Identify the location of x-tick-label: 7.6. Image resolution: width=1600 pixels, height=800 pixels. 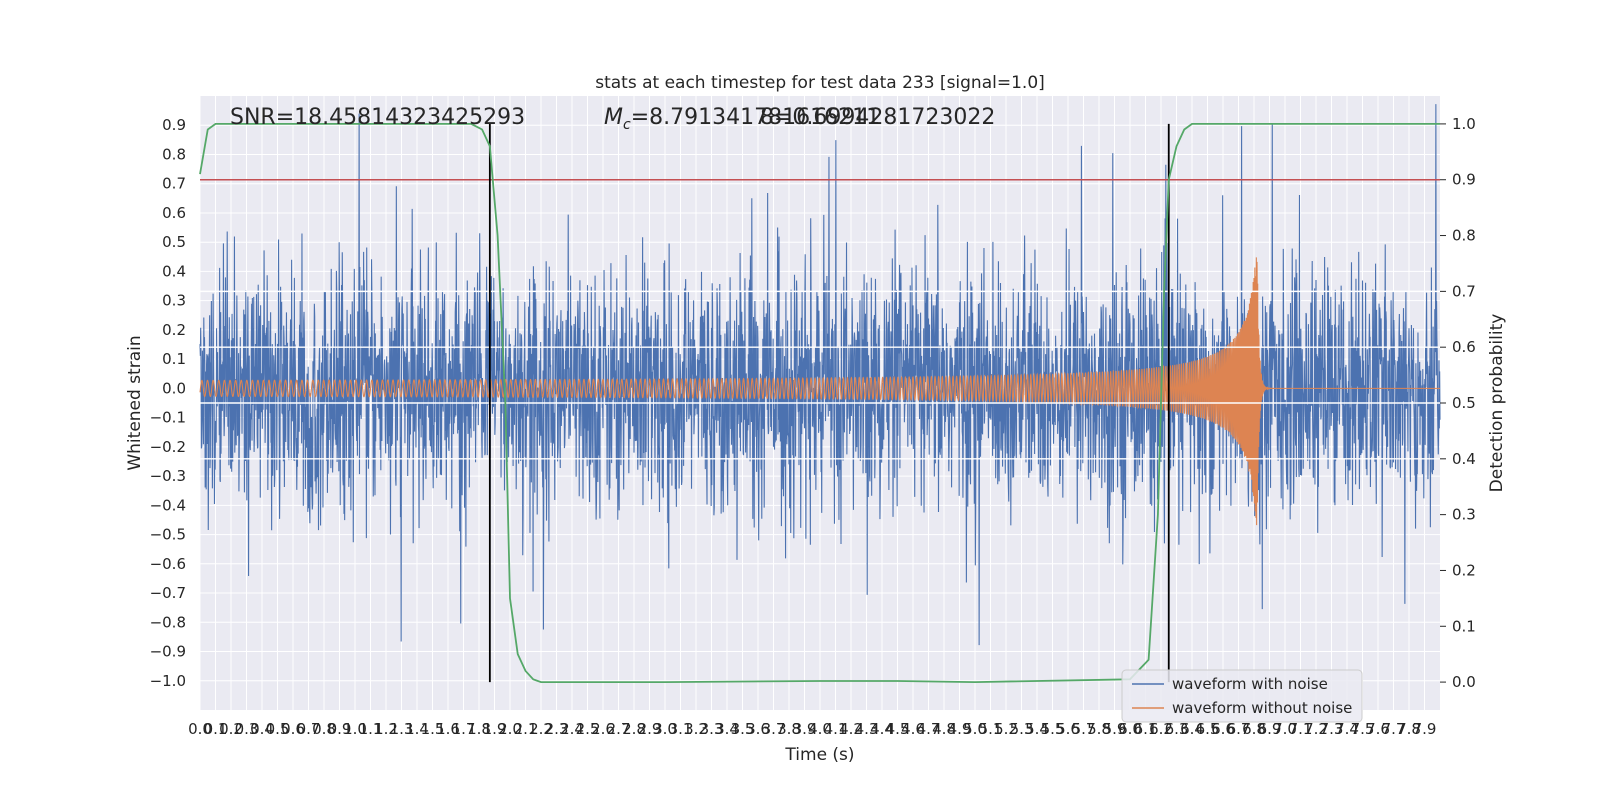
(1378, 729).